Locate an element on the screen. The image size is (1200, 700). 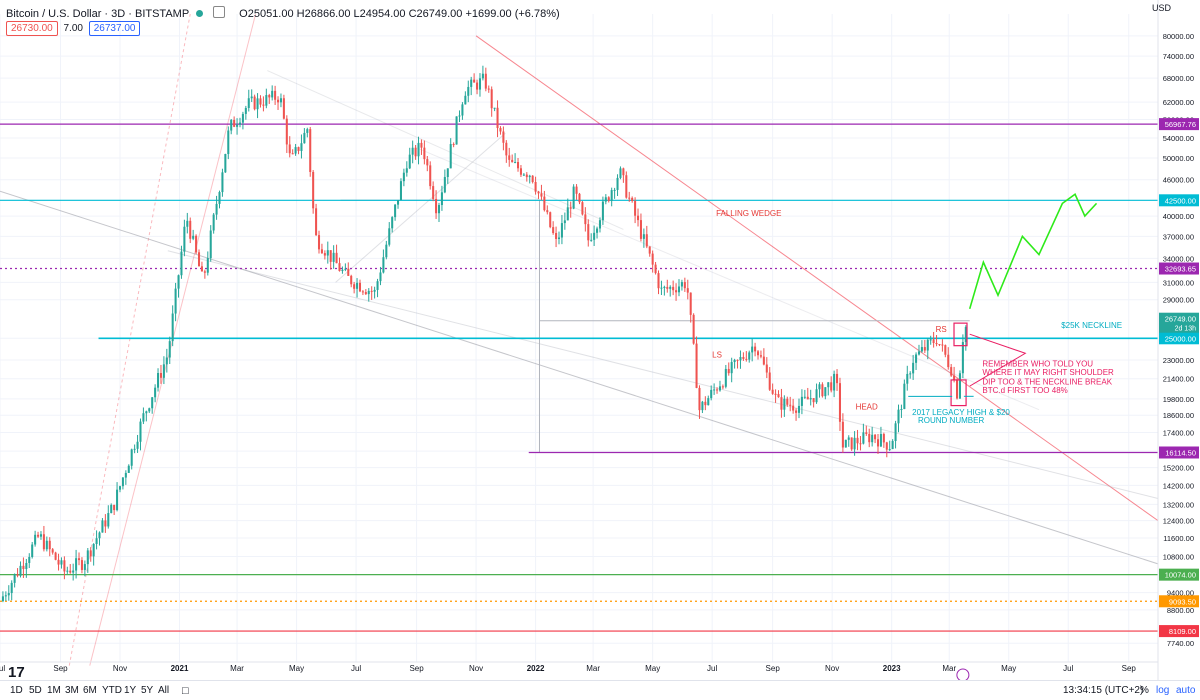
currency-label: USD is located at coordinates (1162, 8).